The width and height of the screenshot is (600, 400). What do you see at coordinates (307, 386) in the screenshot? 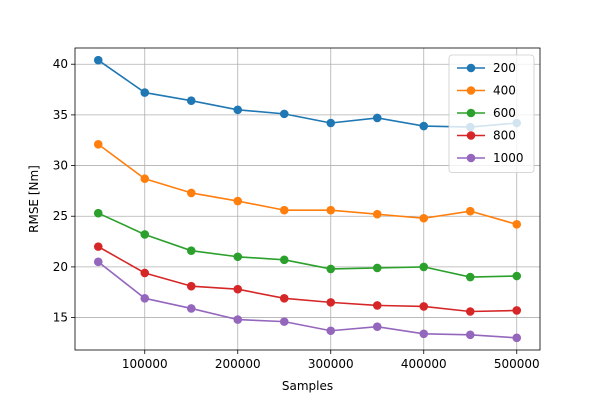
I see `x-axis-label: Samples` at bounding box center [307, 386].